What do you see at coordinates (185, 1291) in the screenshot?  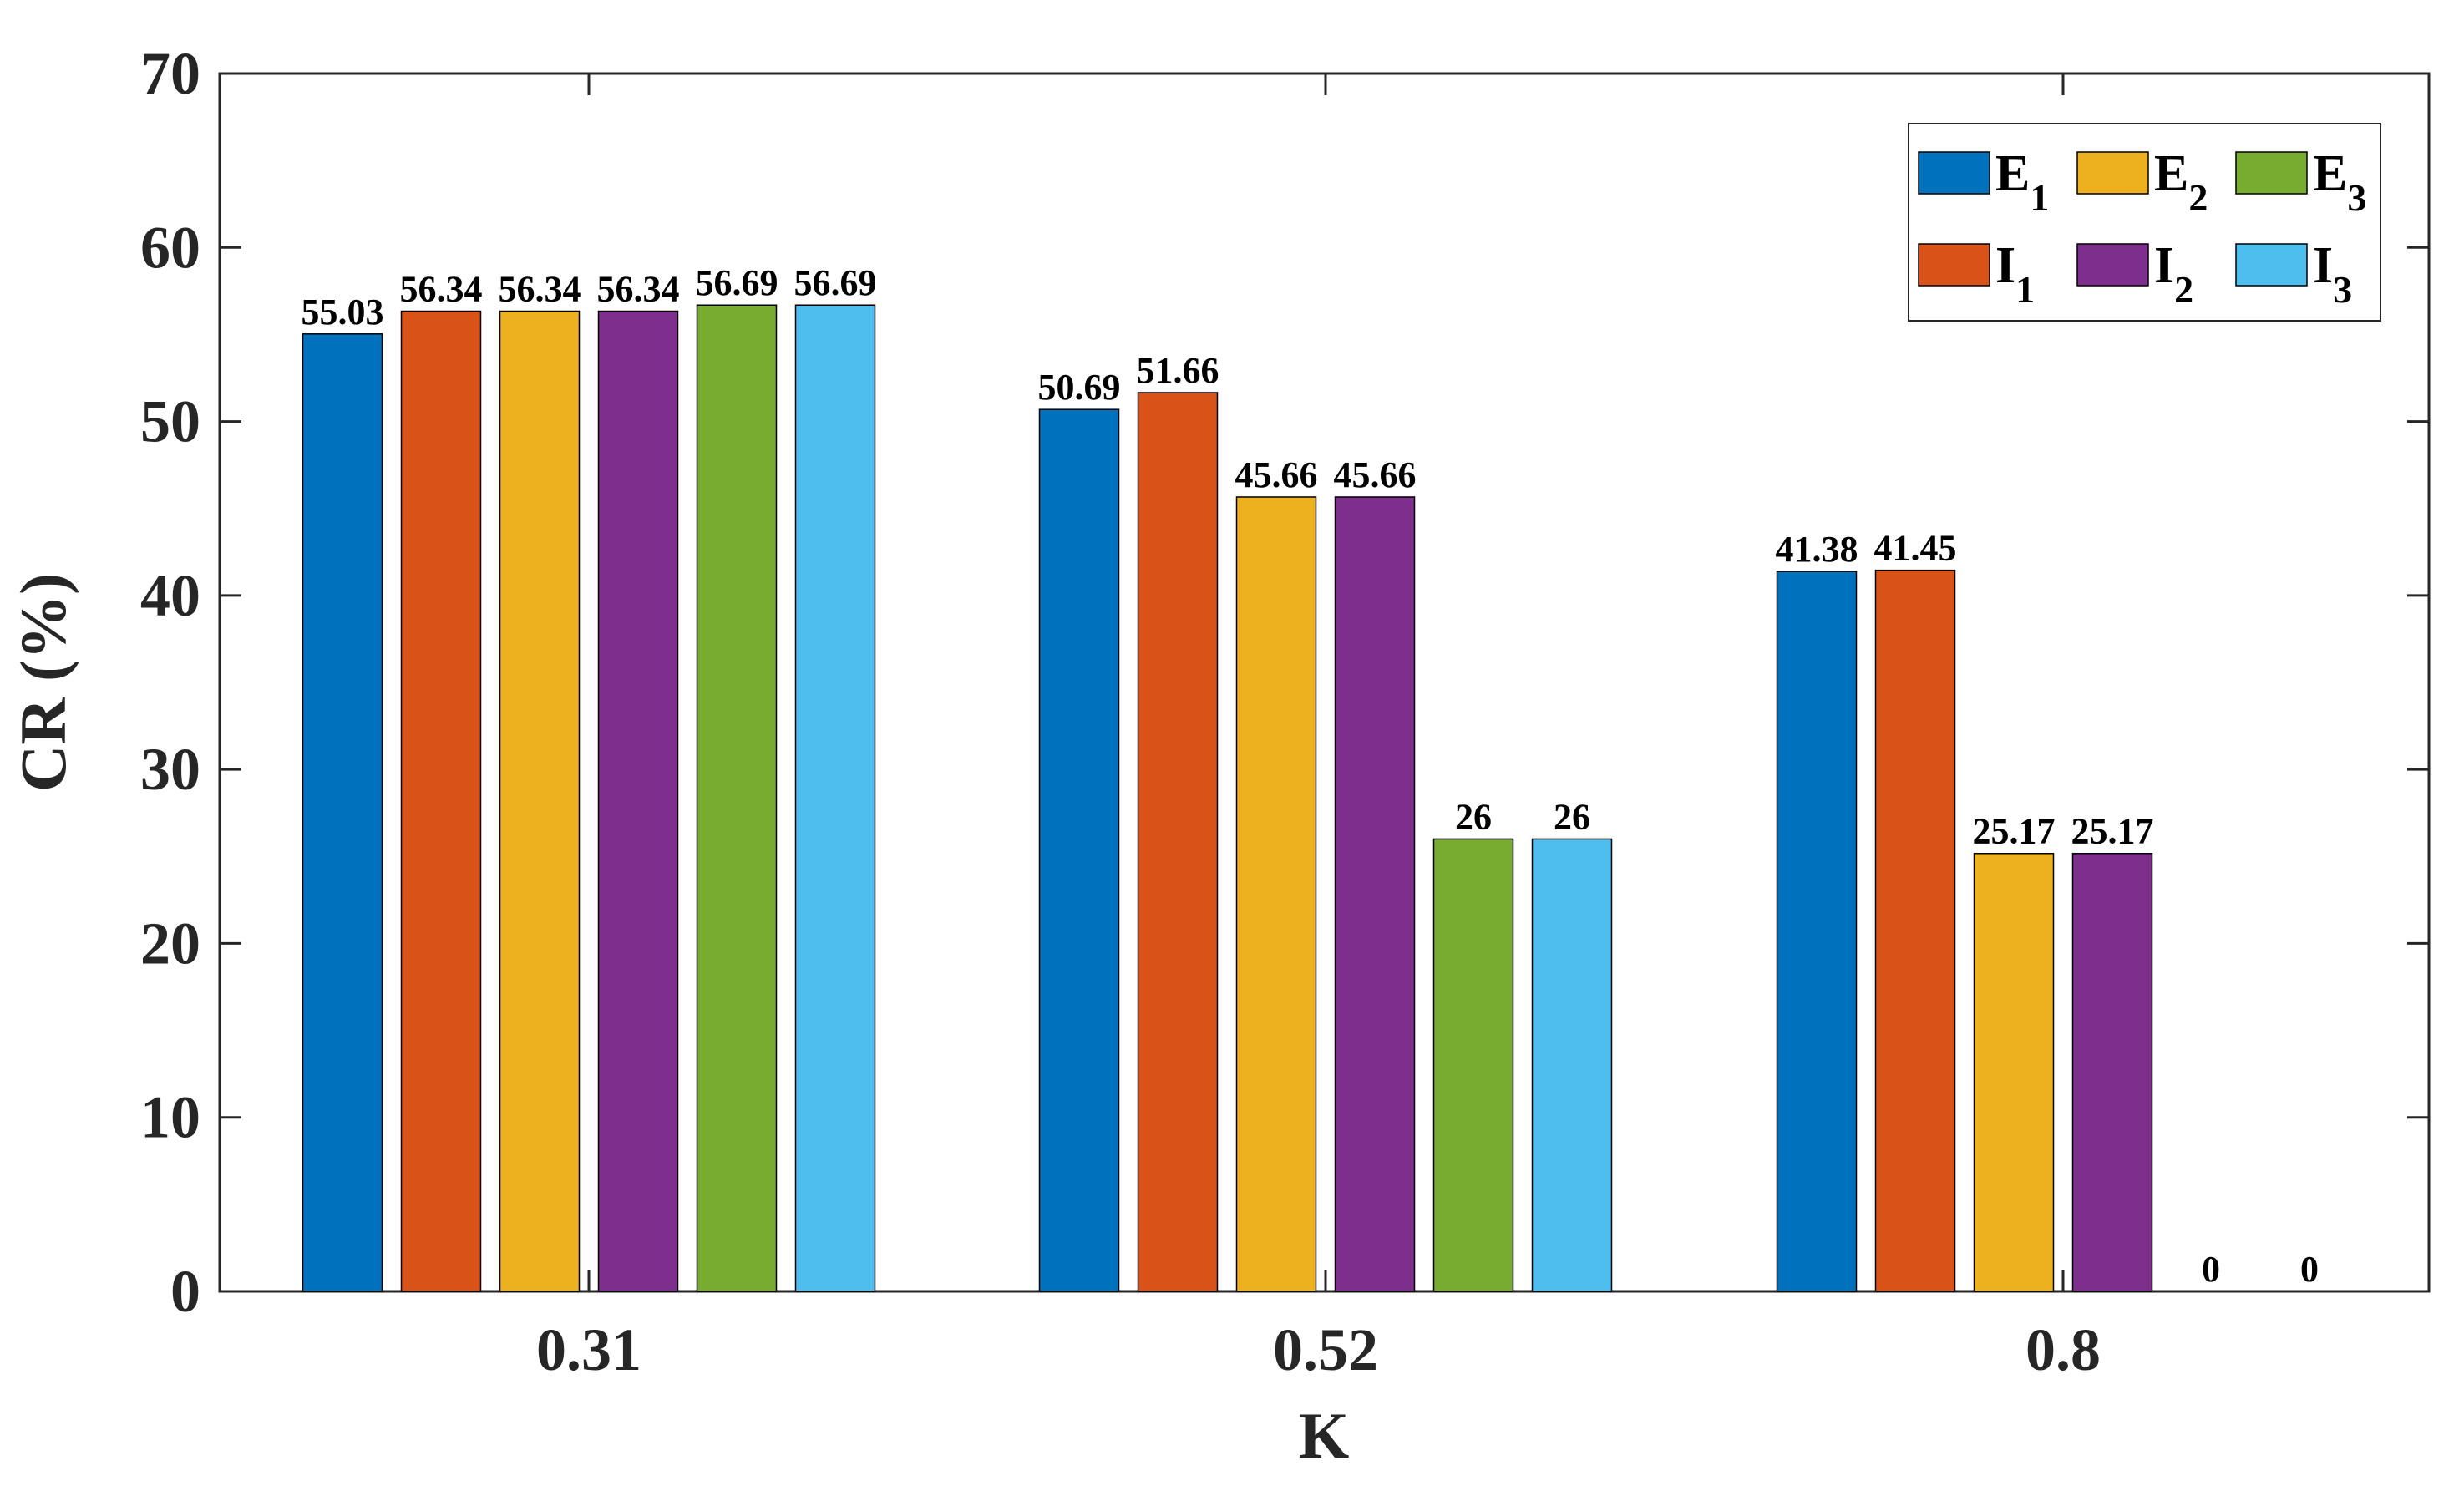 I see `y-tick-label: 0` at bounding box center [185, 1291].